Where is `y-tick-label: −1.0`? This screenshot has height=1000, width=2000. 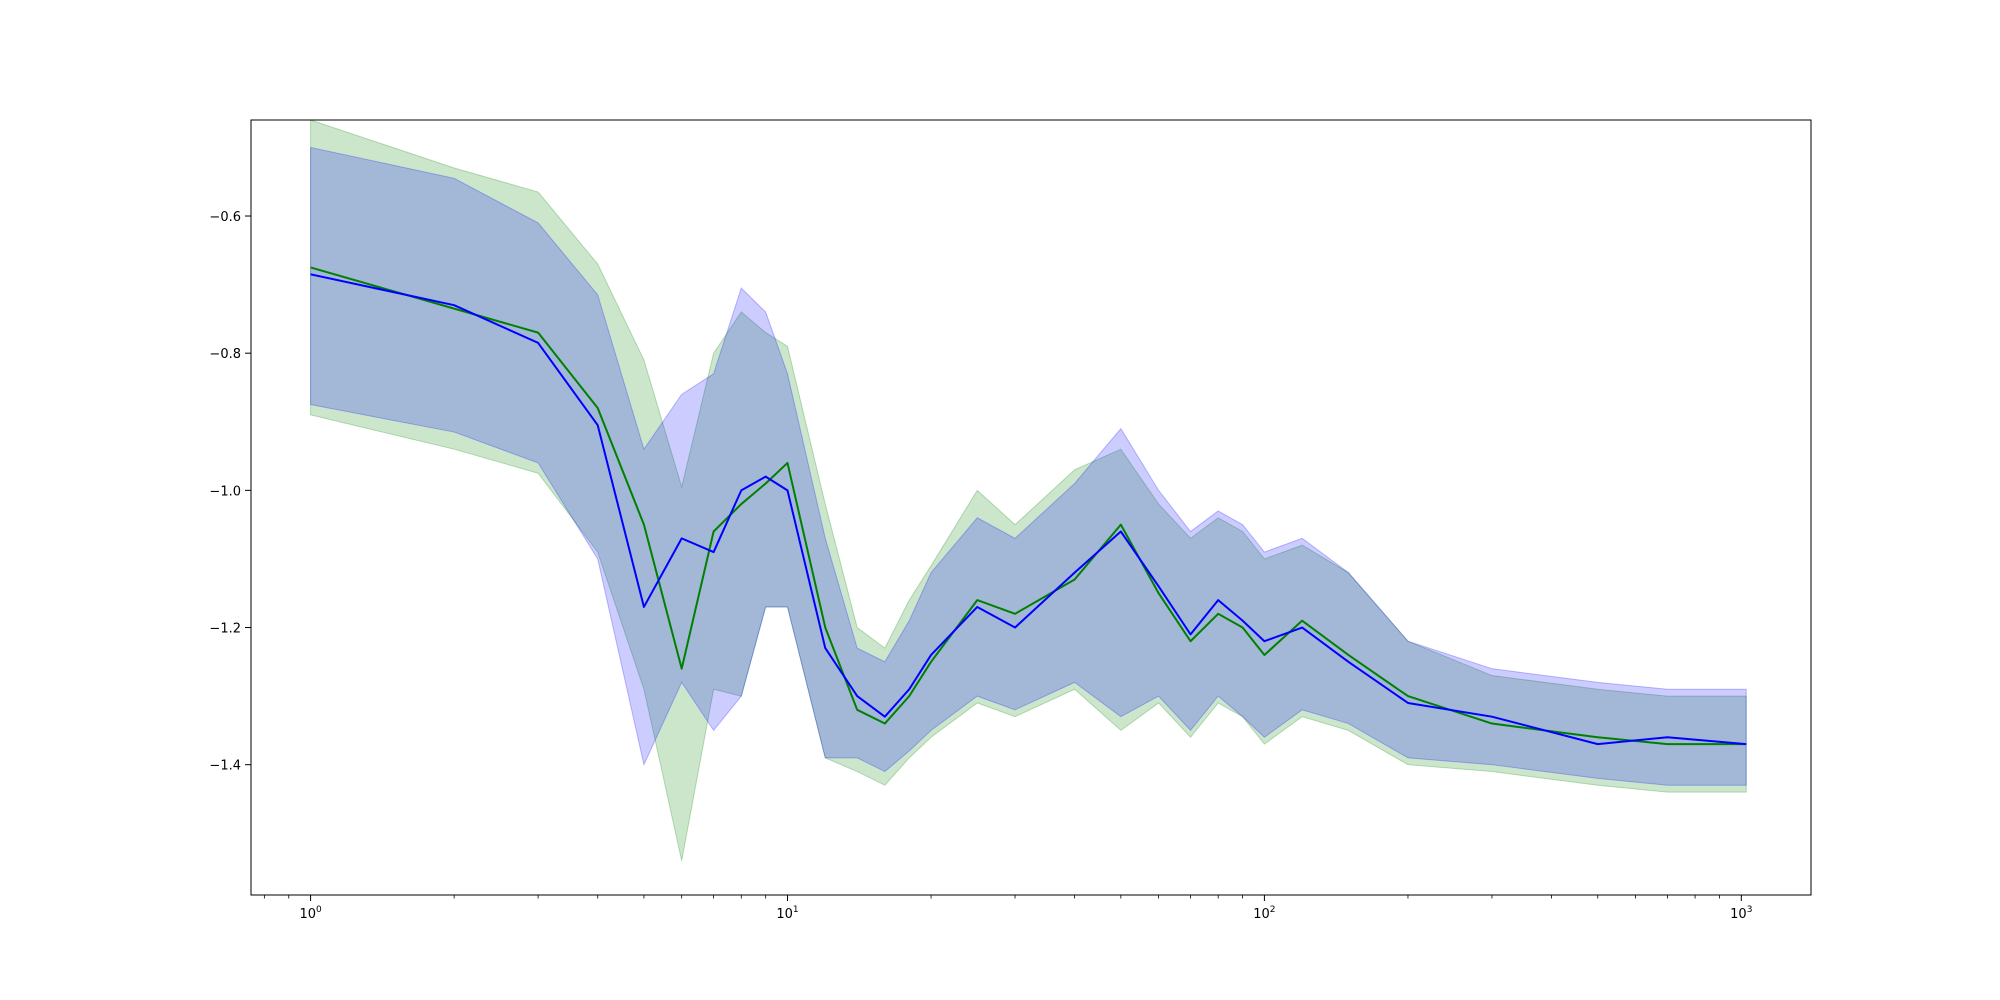
y-tick-label: −1.0 is located at coordinates (225, 491).